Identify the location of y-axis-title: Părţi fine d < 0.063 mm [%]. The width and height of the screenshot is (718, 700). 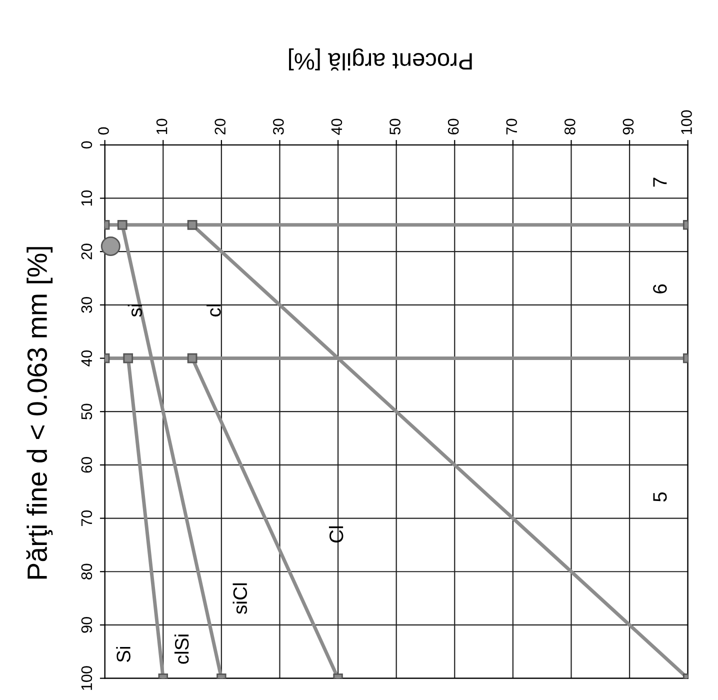
(39, 413).